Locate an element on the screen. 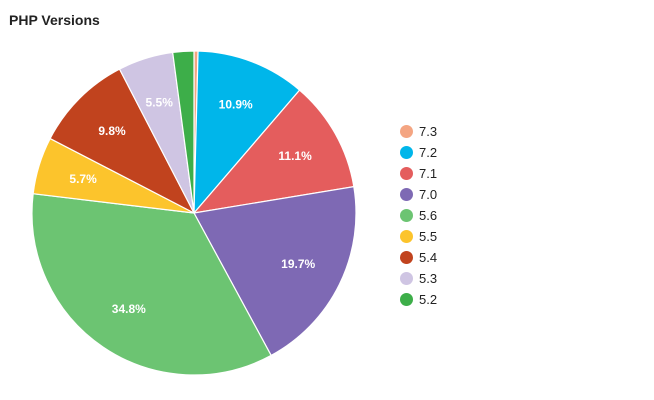  legend-item-5-2: 5.2 is located at coordinates (418, 299).